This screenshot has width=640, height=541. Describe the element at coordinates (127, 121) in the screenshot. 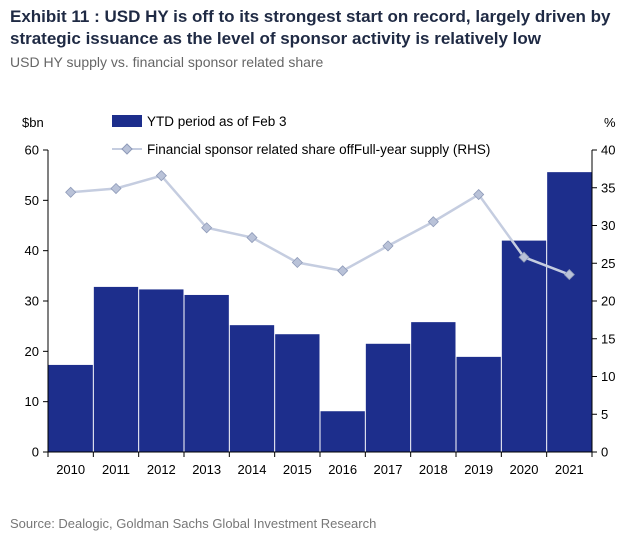

I see `legend-bar-swatch` at that location.